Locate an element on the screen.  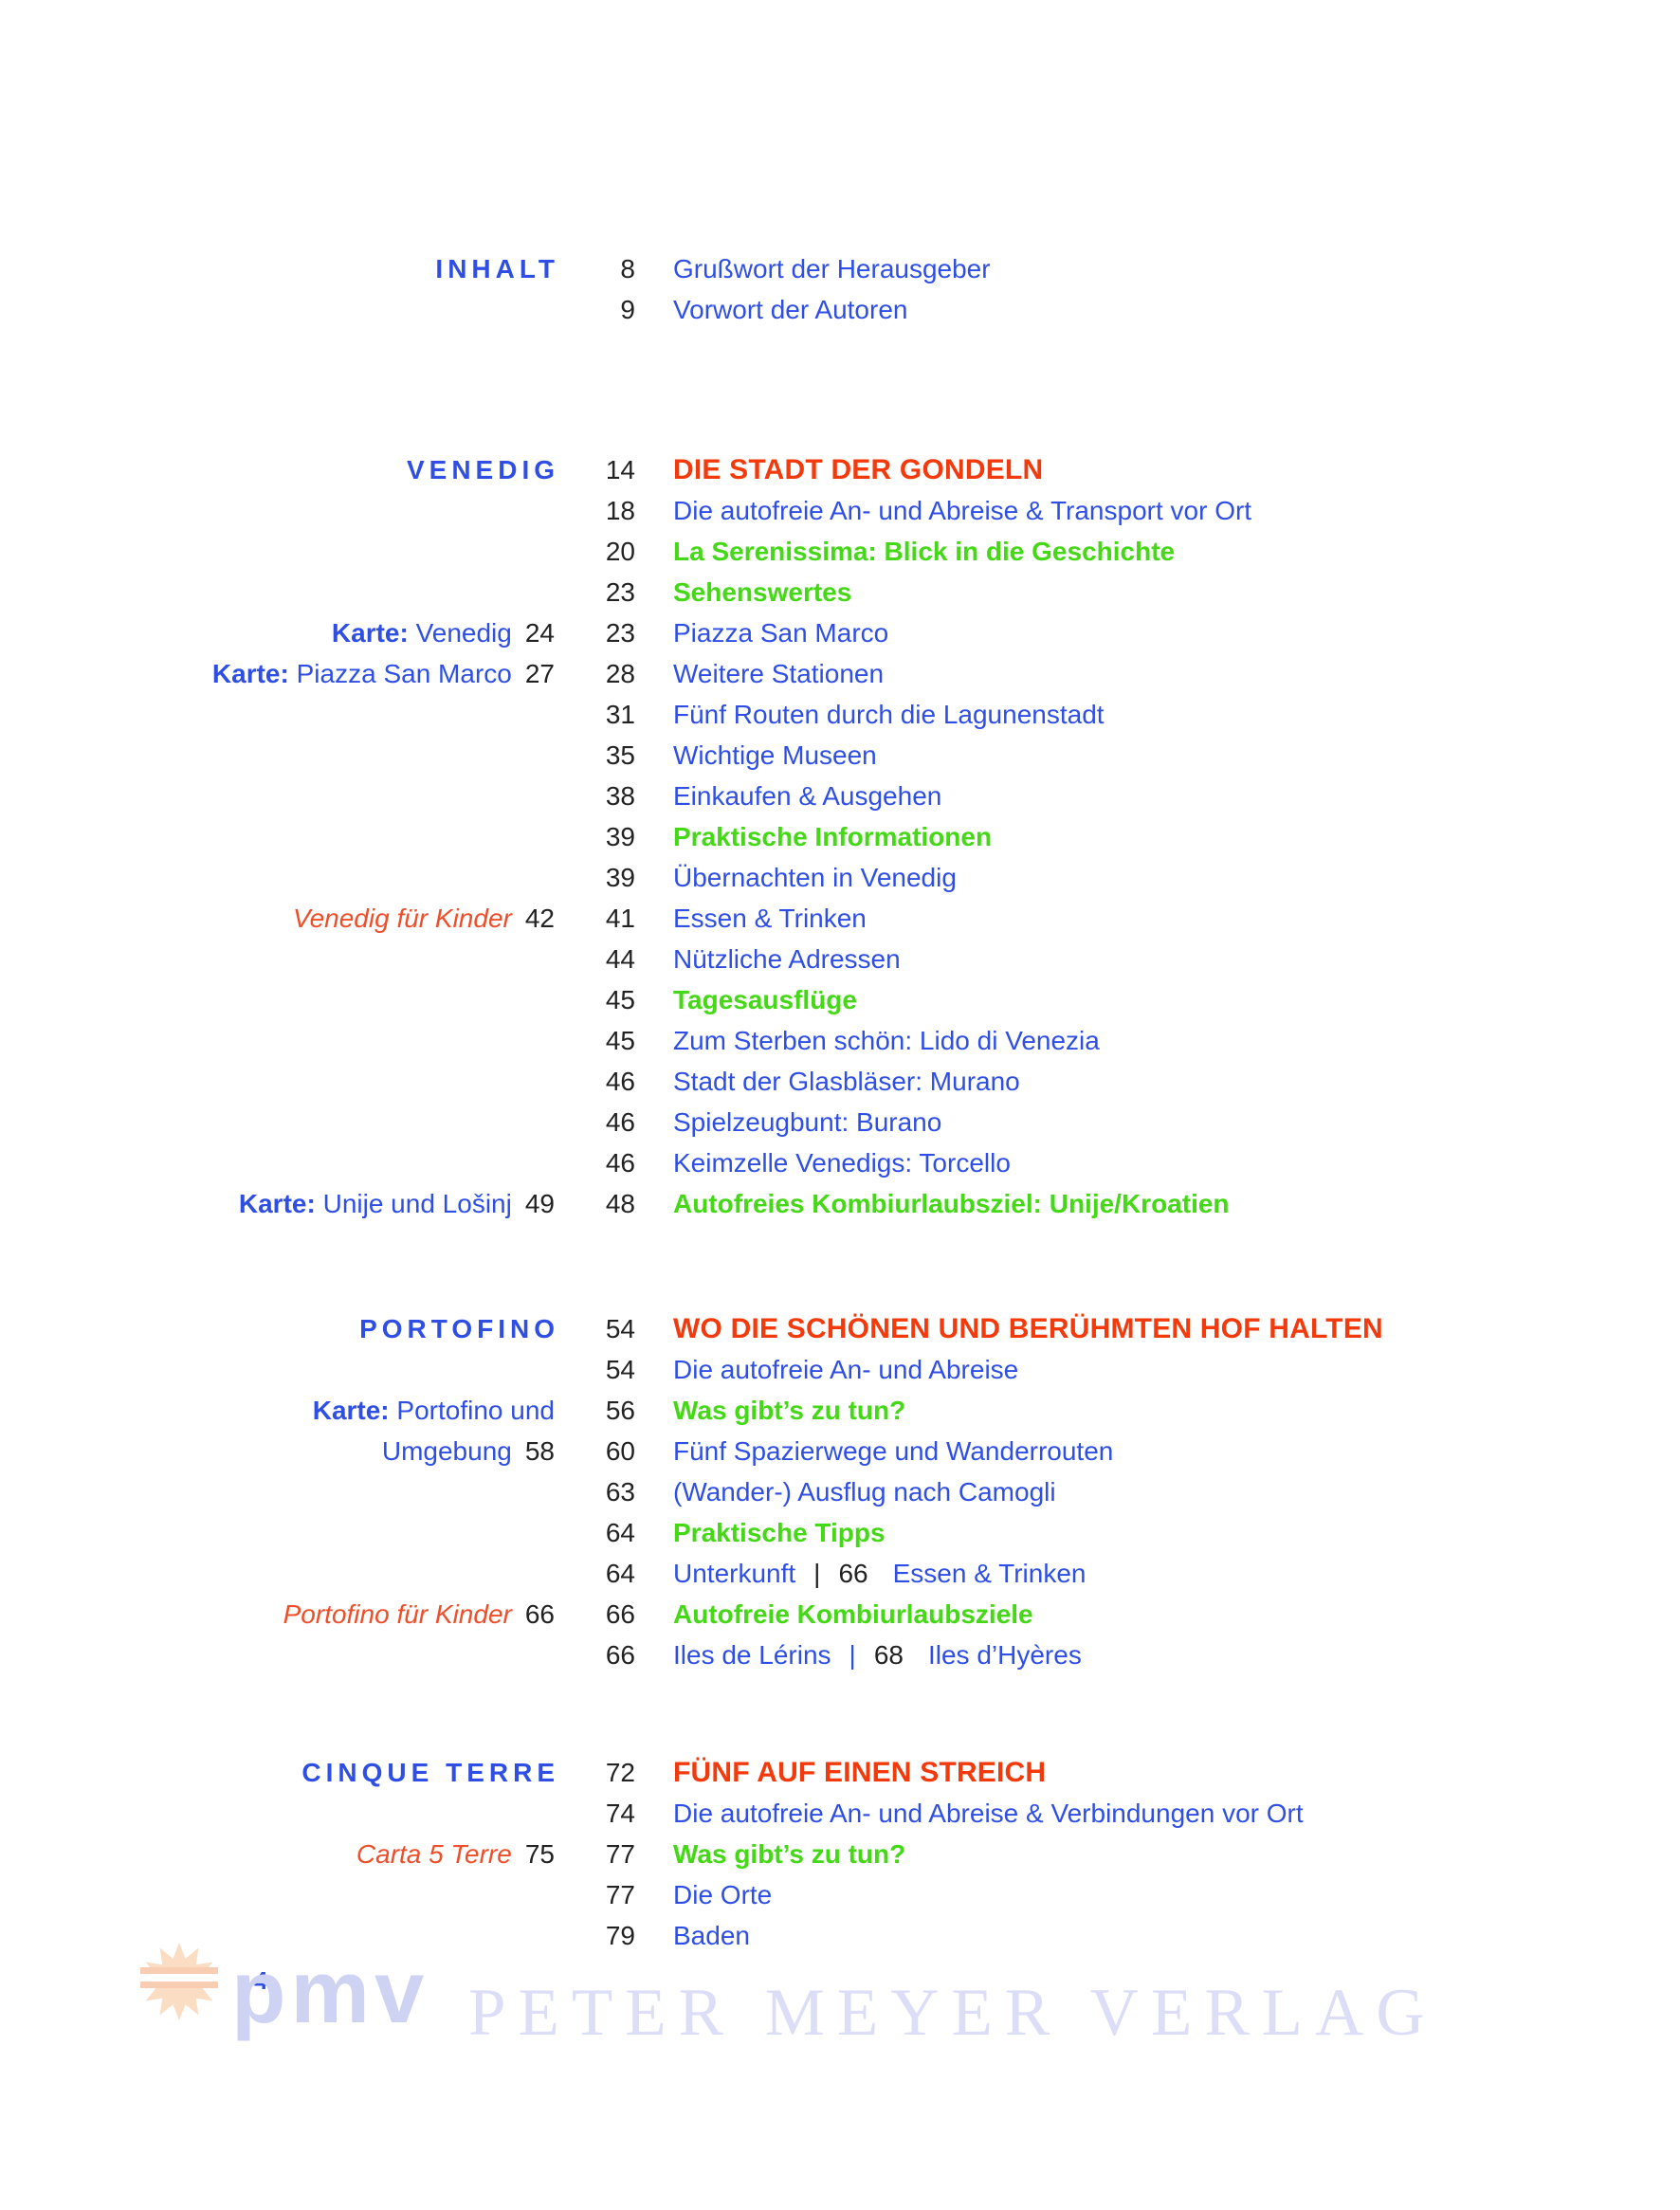
toc-row: 23 Sehenswertes is located at coordinates (815, 592).